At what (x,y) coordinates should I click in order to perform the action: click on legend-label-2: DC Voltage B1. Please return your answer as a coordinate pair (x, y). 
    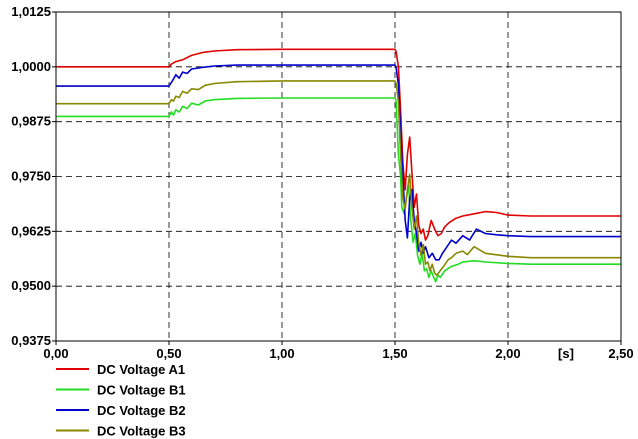
    Looking at the image, I should click on (141, 390).